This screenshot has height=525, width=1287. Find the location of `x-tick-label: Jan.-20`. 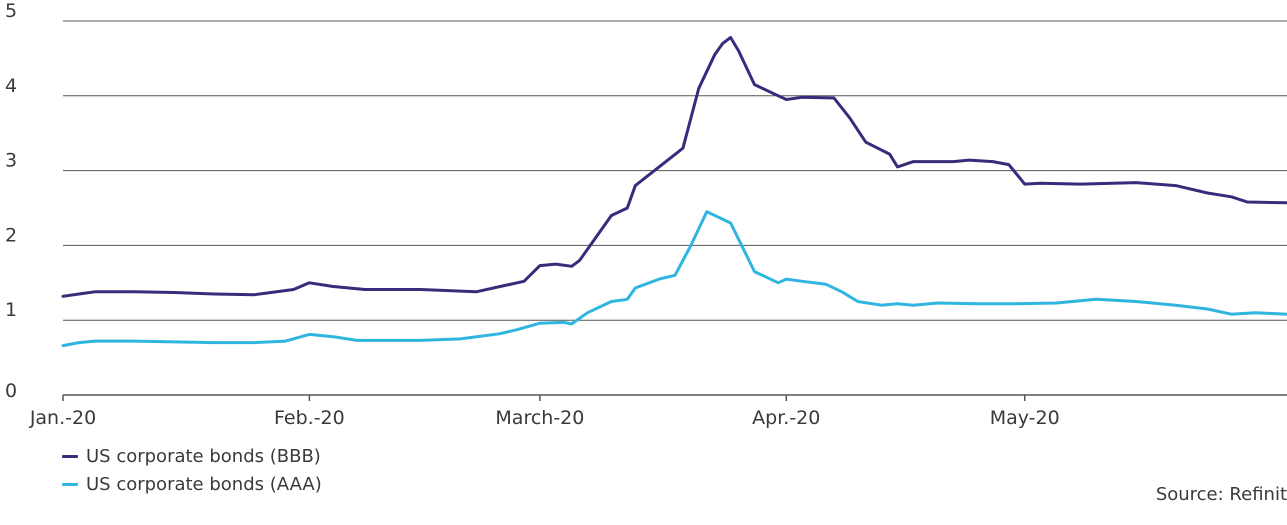

x-tick-label: Jan.-20 is located at coordinates (62, 418).